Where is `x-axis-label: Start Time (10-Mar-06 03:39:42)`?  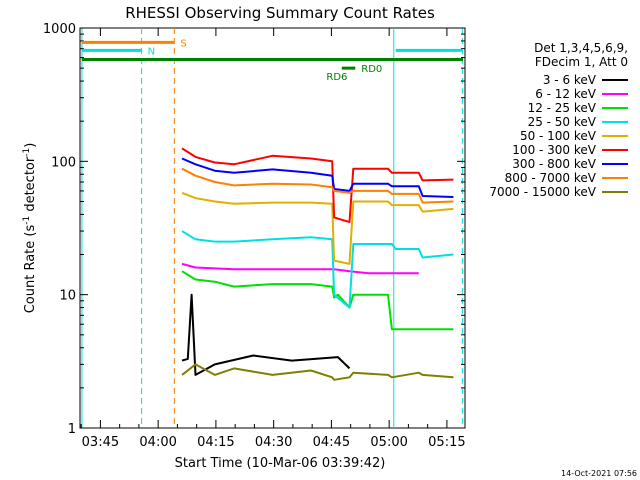
x-axis-label: Start Time (10-Mar-06 03:39:42) is located at coordinates (280, 463).